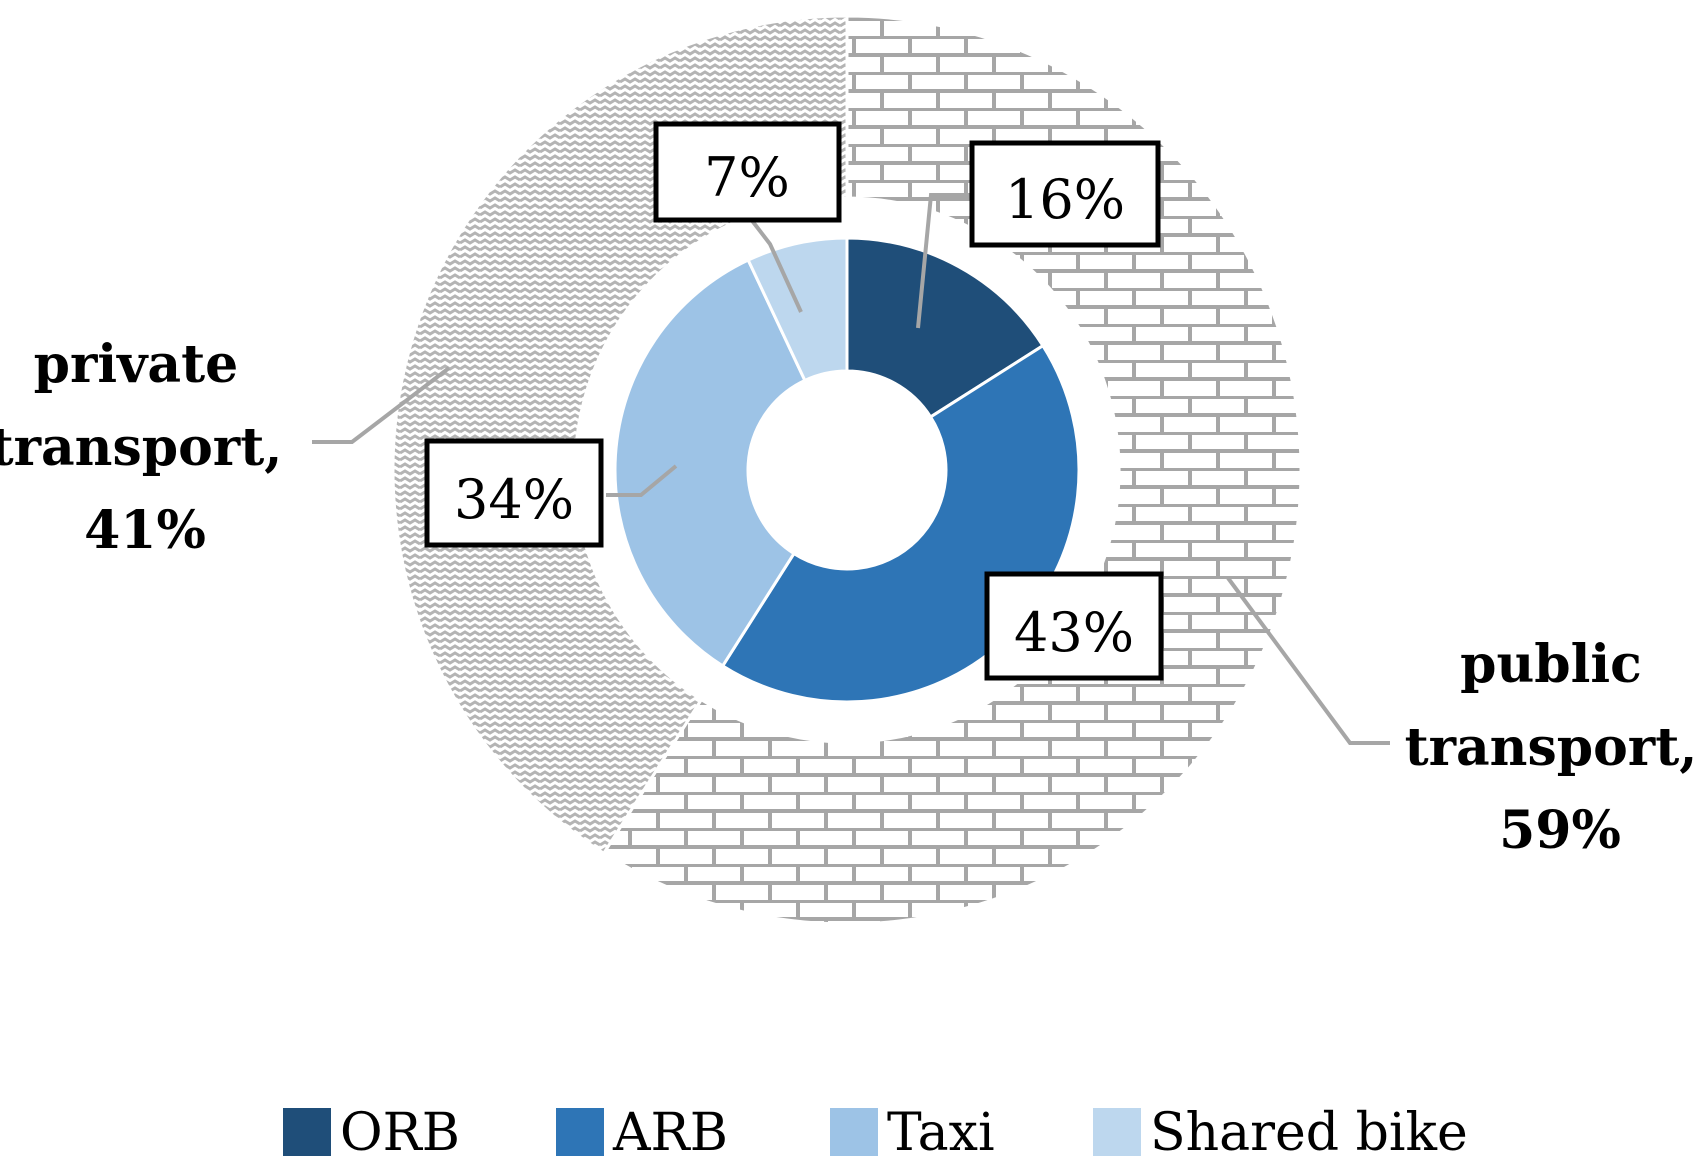 The height and width of the screenshot is (1171, 1703). I want to click on legend-item-shared-bike: Shared bike, so click(1280, 1133).